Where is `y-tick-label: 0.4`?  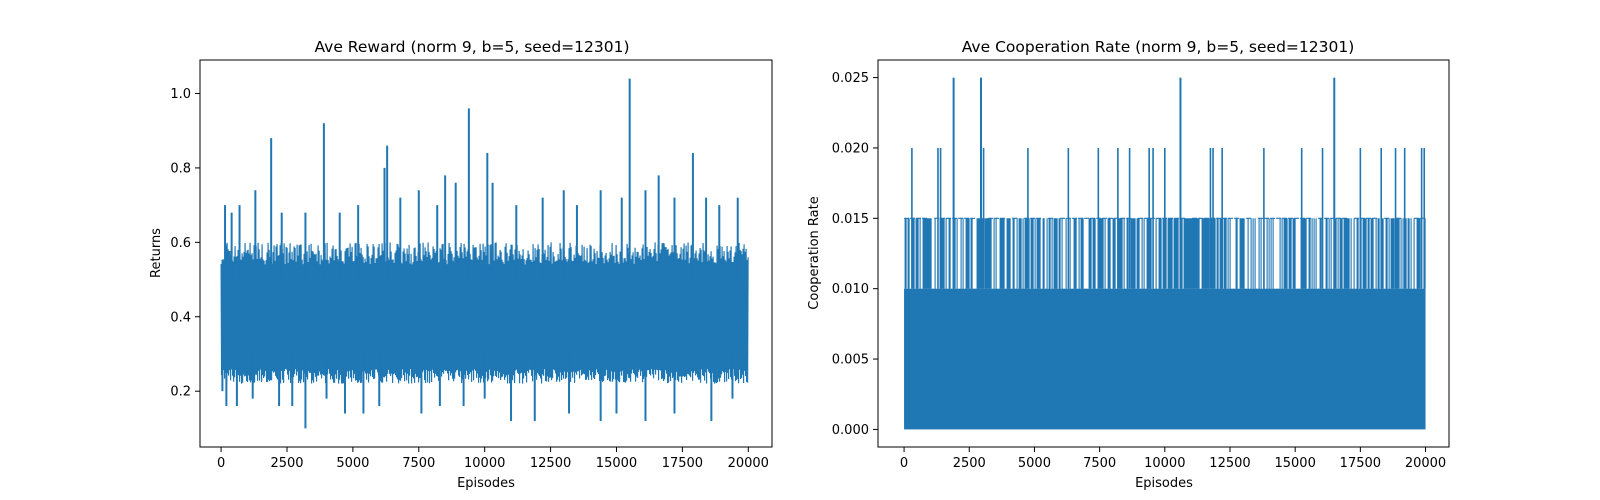 y-tick-label: 0.4 is located at coordinates (180, 317).